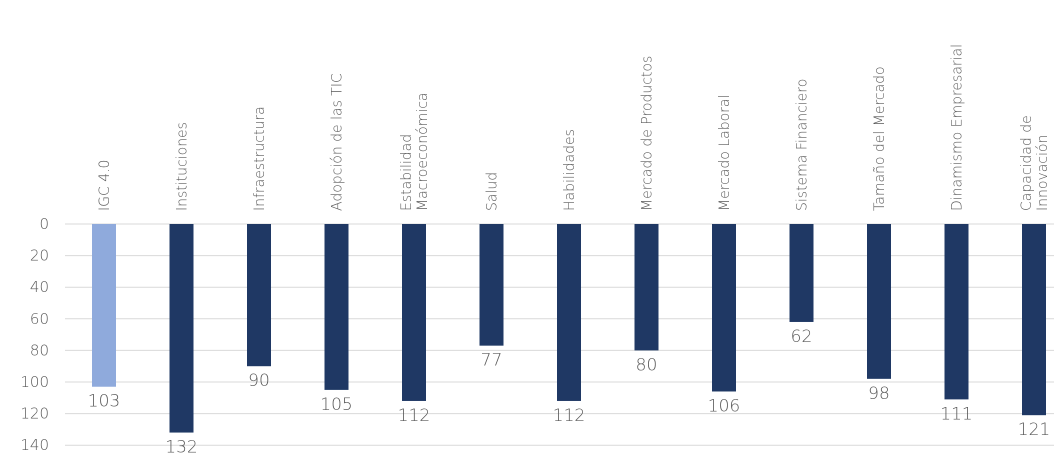  I want to click on category-label-line: Capacidad de, so click(1027, 163).